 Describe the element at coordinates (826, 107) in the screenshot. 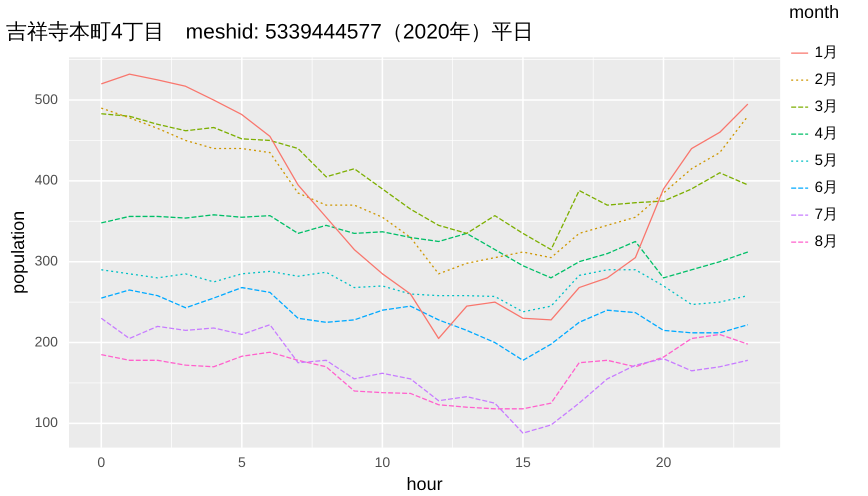

I see `legend-label: 3月` at that location.